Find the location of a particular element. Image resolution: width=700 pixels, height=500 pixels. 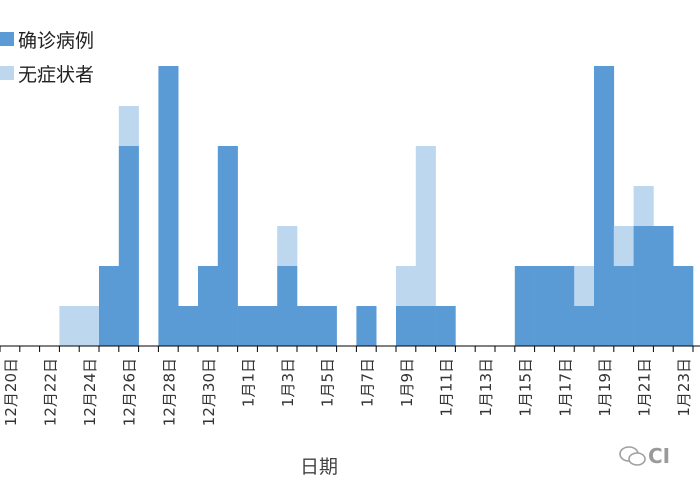

x-tick-label: 1月11日 is located at coordinates (447, 387).